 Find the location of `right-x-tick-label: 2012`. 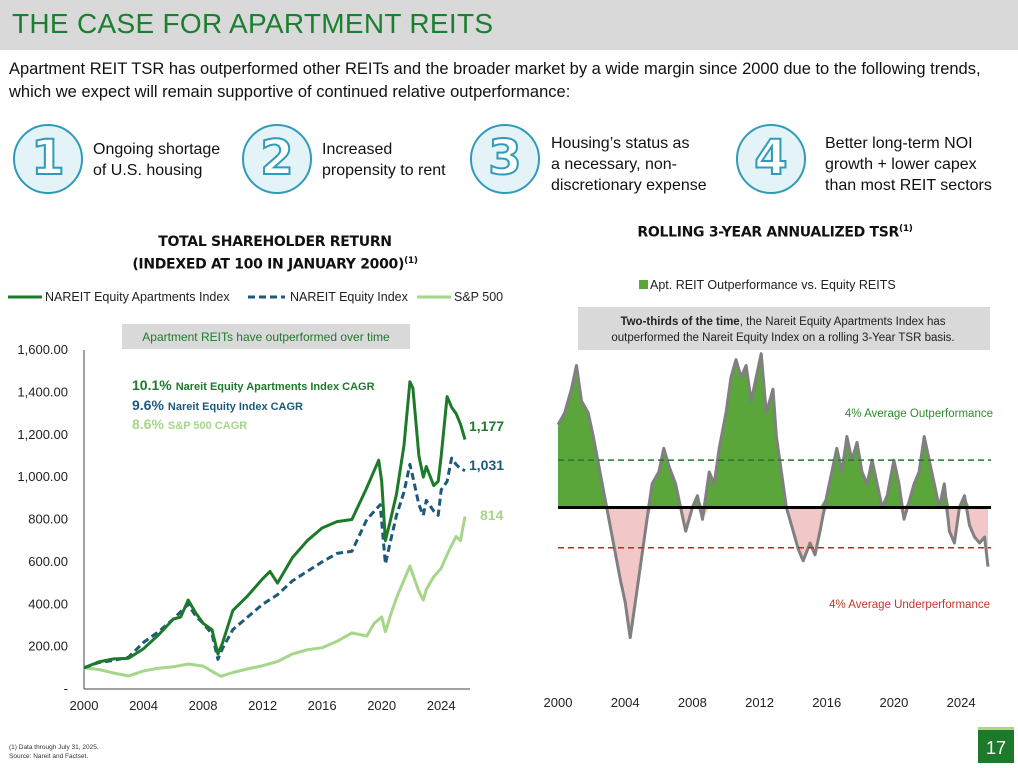

right-x-tick-label: 2012 is located at coordinates (759, 702).